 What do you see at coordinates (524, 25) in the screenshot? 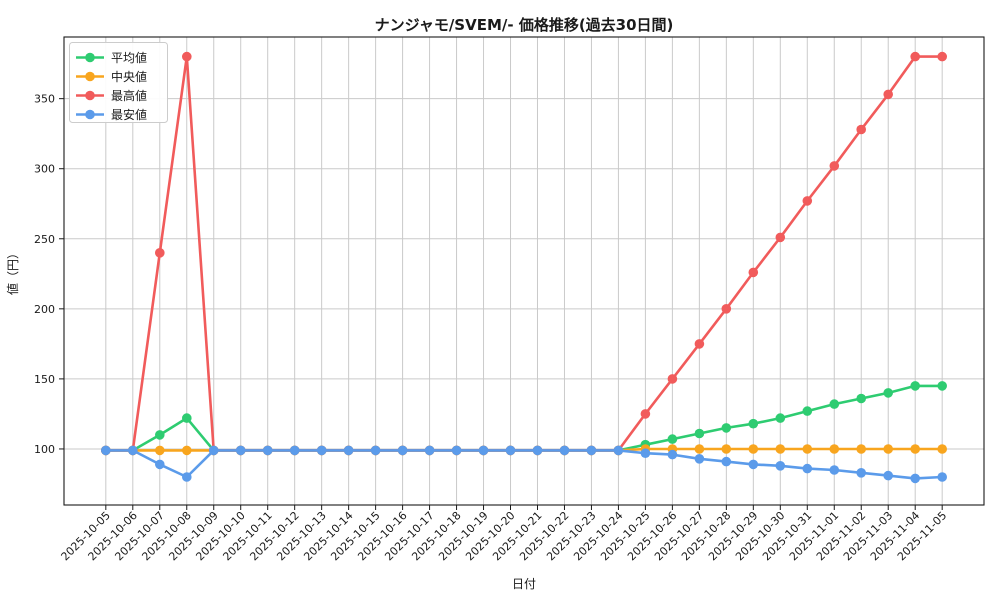
I see `chart-title: ナンジャモ/SVEM/- 価格推移(過去30日間)` at bounding box center [524, 25].